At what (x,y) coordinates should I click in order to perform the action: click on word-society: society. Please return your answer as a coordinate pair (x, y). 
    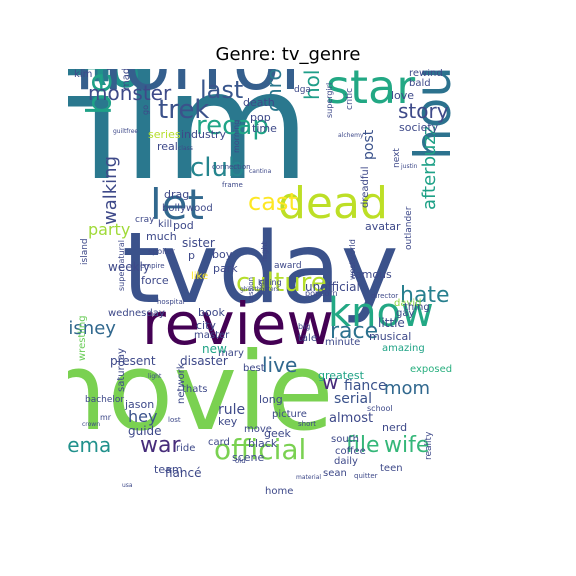
    Looking at the image, I should click on (419, 127).